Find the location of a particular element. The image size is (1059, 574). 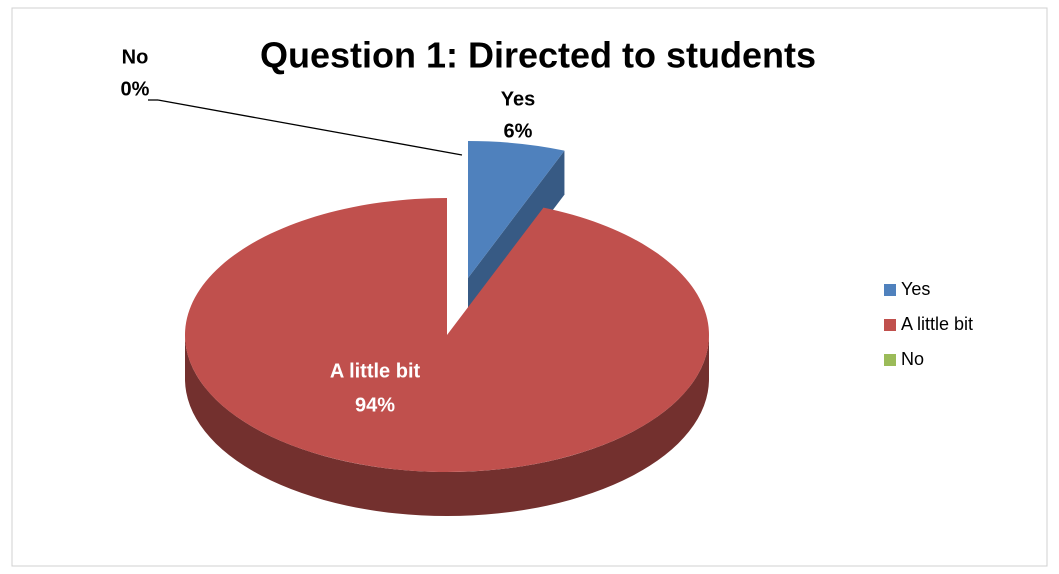

data-label-name: No is located at coordinates (135, 57).